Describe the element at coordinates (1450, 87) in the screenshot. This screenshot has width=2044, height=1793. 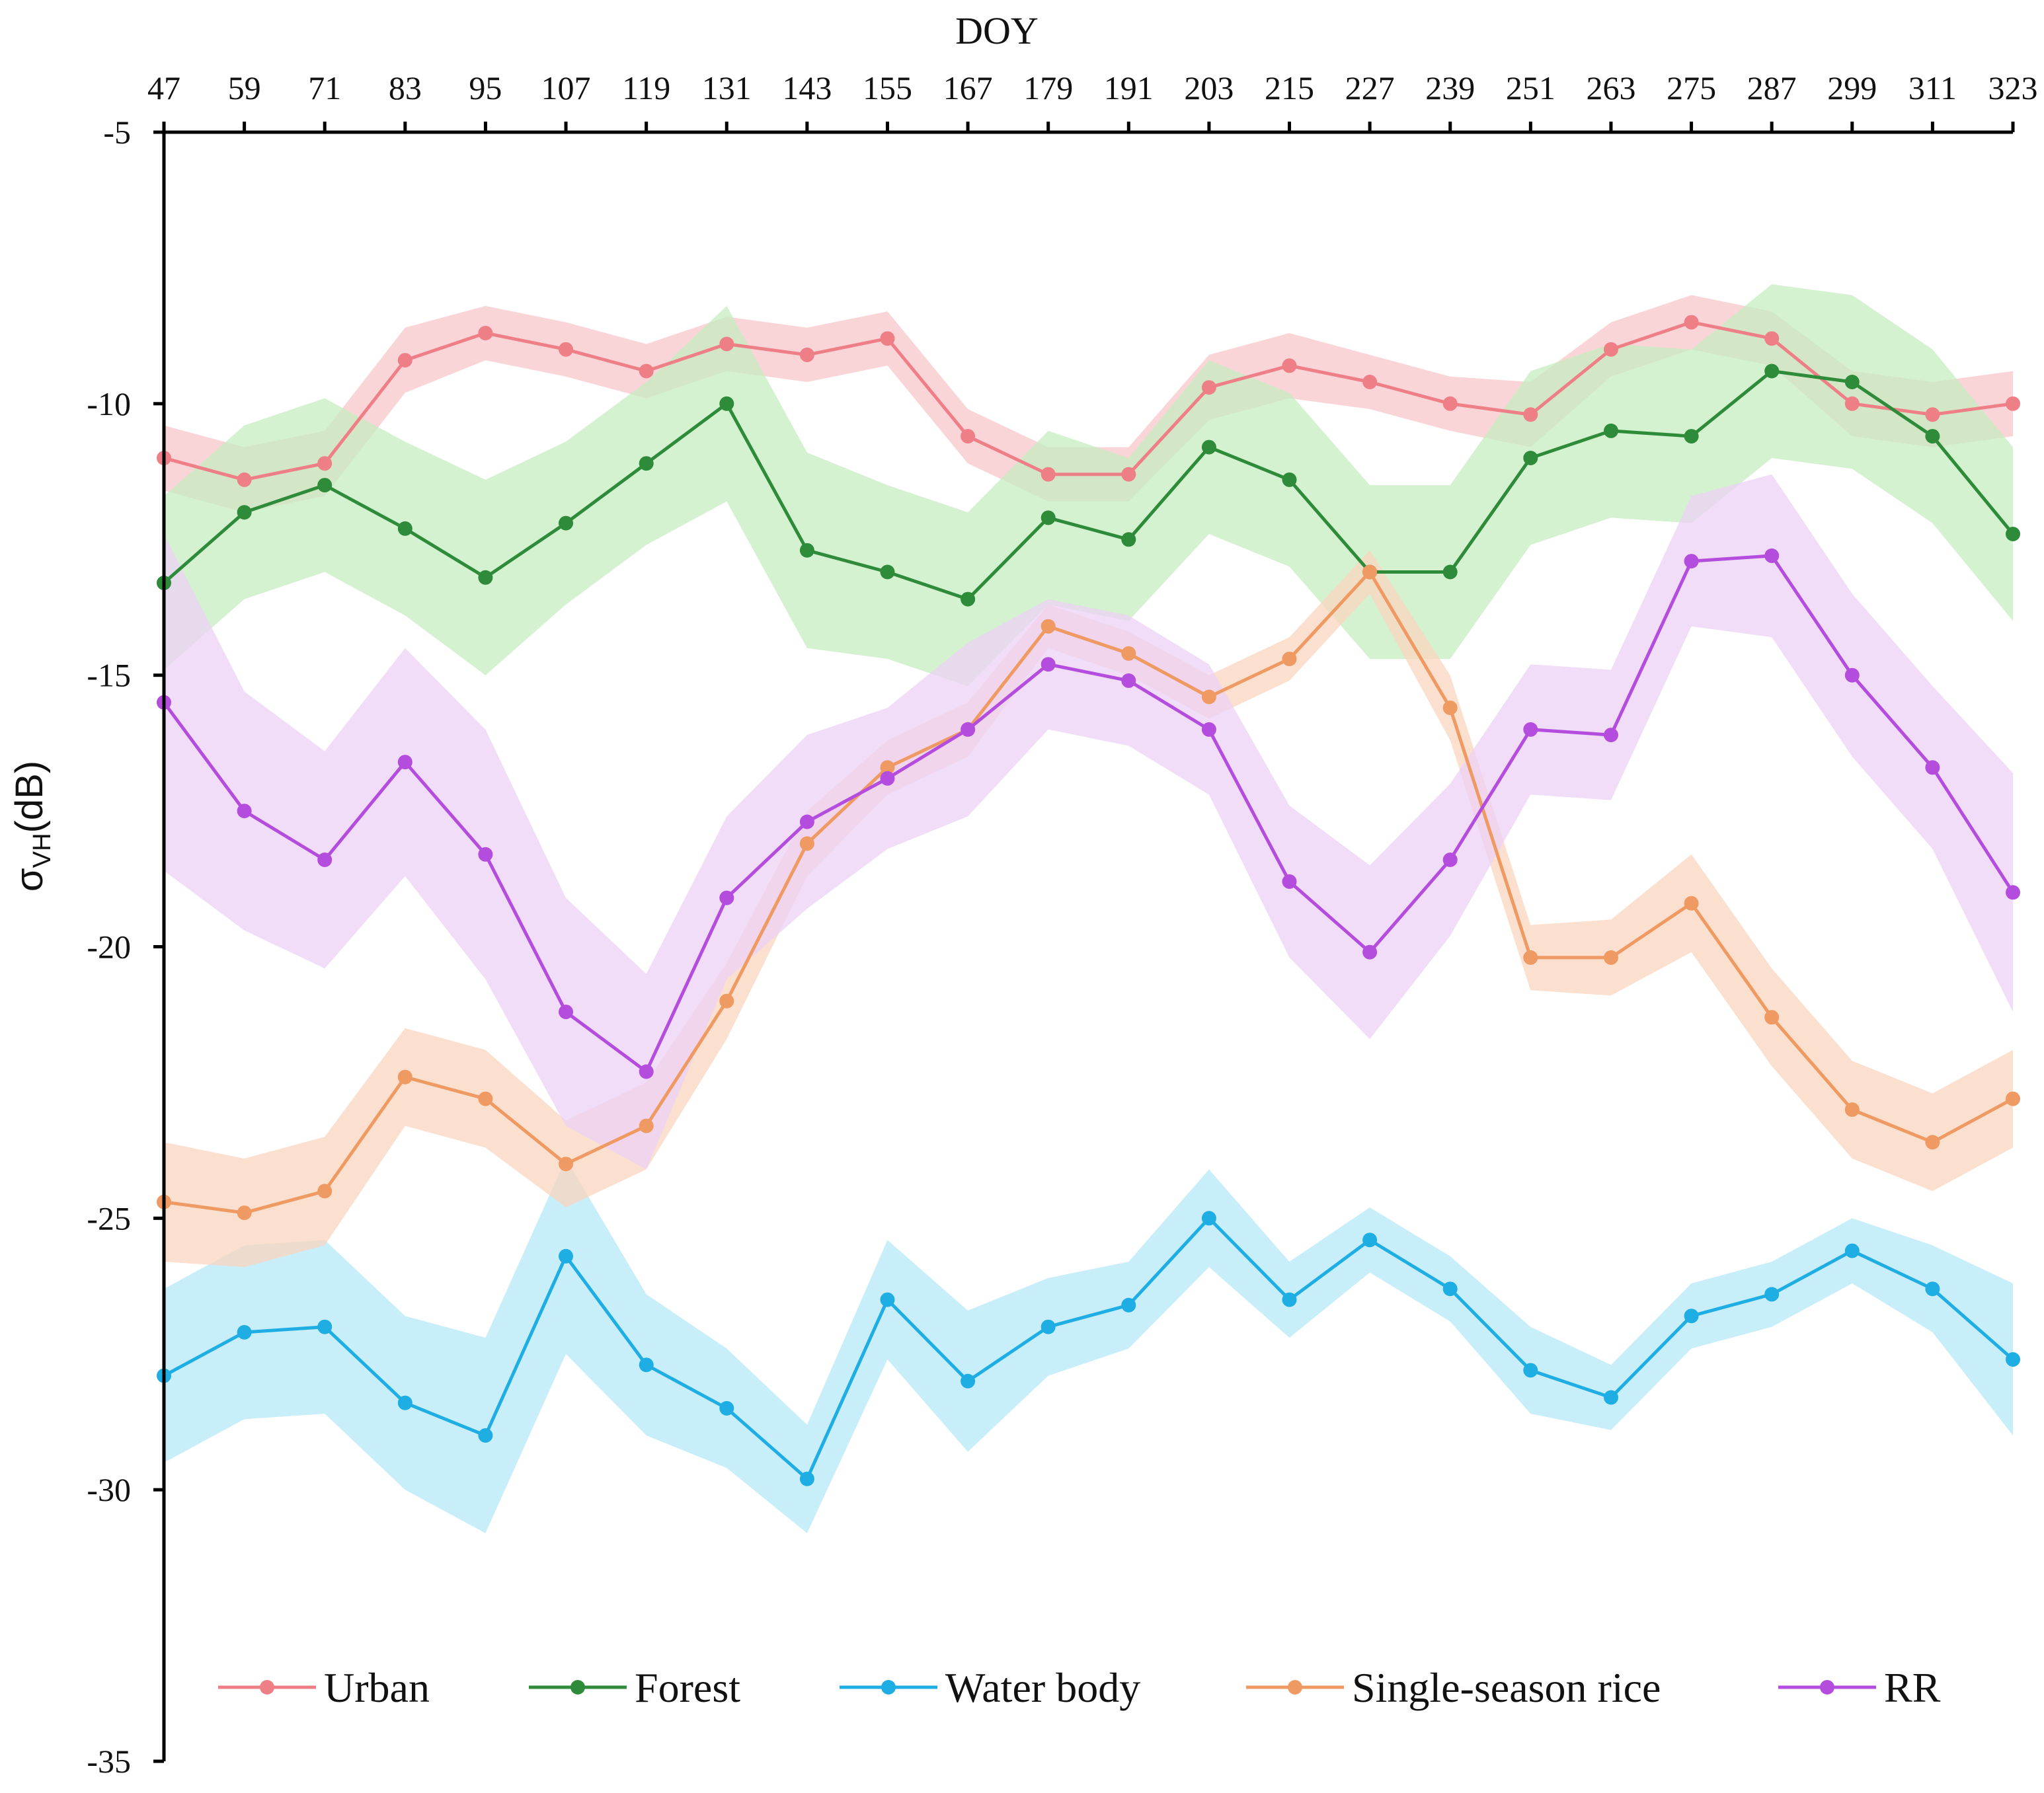
I see `x-tick-label: 239` at that location.